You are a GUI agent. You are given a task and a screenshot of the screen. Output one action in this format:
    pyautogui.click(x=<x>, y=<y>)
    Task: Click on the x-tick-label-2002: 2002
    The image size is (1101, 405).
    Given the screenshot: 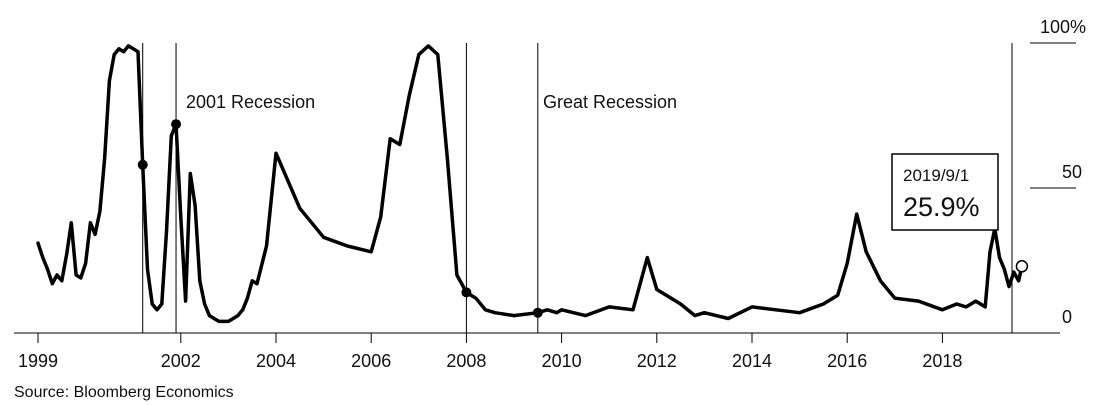 What is the action you would take?
    pyautogui.click(x=181, y=361)
    